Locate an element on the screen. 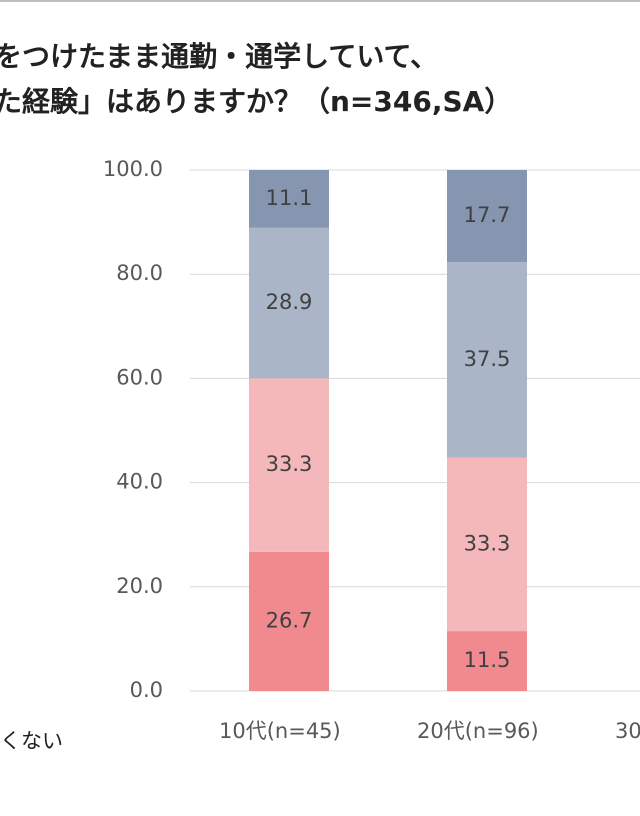 Image resolution: width=640 pixels, height=816 pixels. legend-text: くない is located at coordinates (31, 741).